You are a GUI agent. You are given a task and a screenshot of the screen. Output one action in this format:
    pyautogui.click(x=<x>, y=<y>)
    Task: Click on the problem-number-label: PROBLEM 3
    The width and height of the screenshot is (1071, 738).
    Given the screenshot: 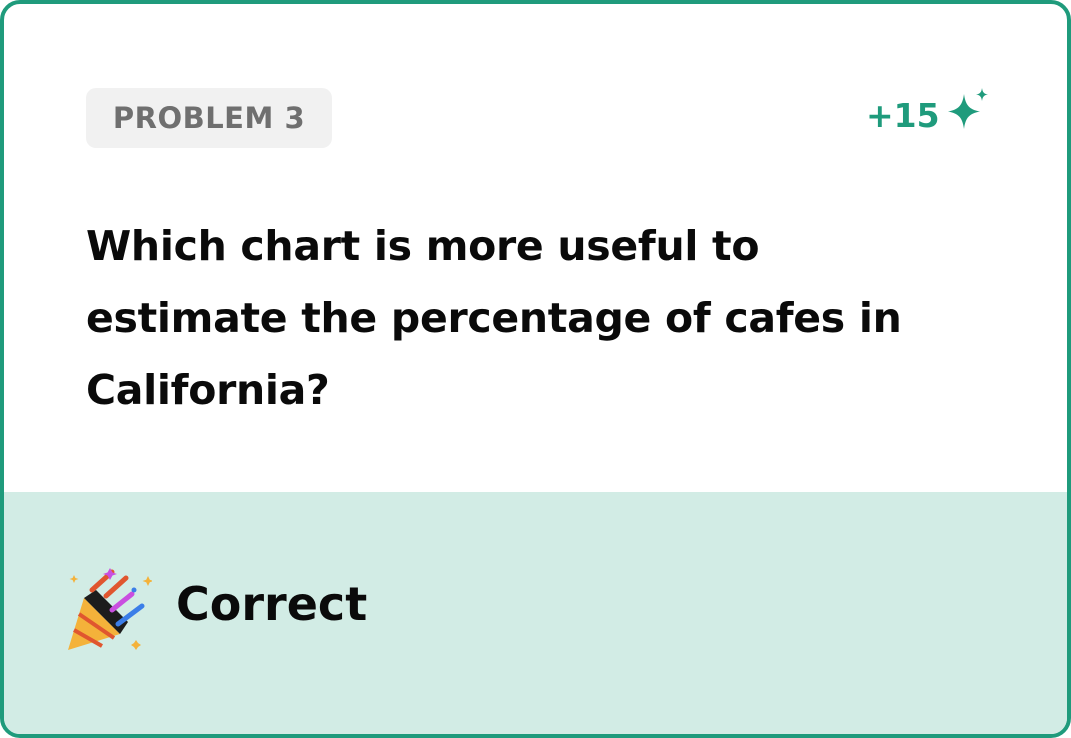 What is the action you would take?
    pyautogui.click(x=209, y=118)
    